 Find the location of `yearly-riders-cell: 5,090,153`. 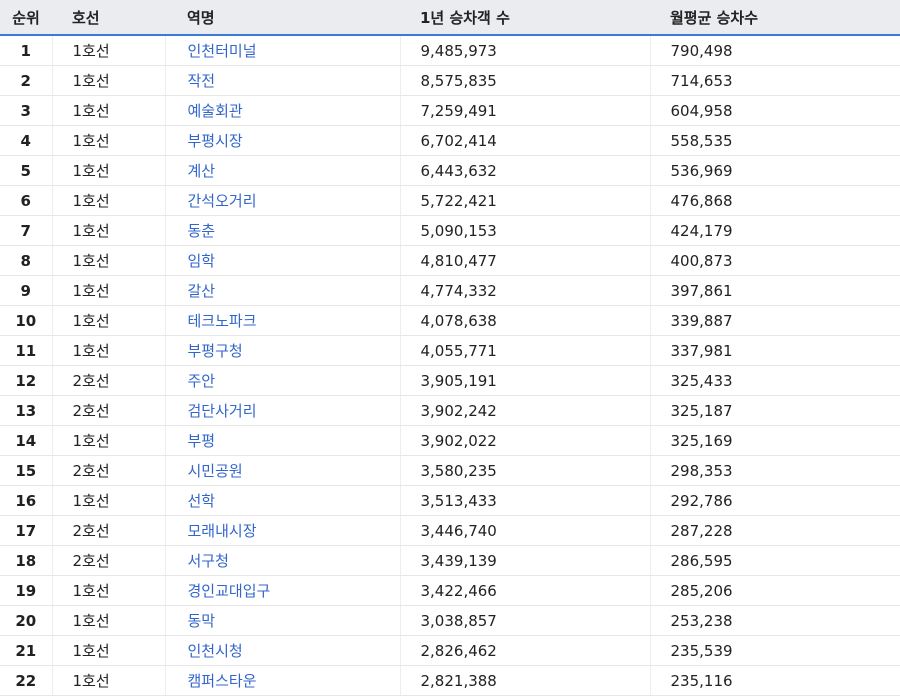

yearly-riders-cell: 5,090,153 is located at coordinates (525, 230).